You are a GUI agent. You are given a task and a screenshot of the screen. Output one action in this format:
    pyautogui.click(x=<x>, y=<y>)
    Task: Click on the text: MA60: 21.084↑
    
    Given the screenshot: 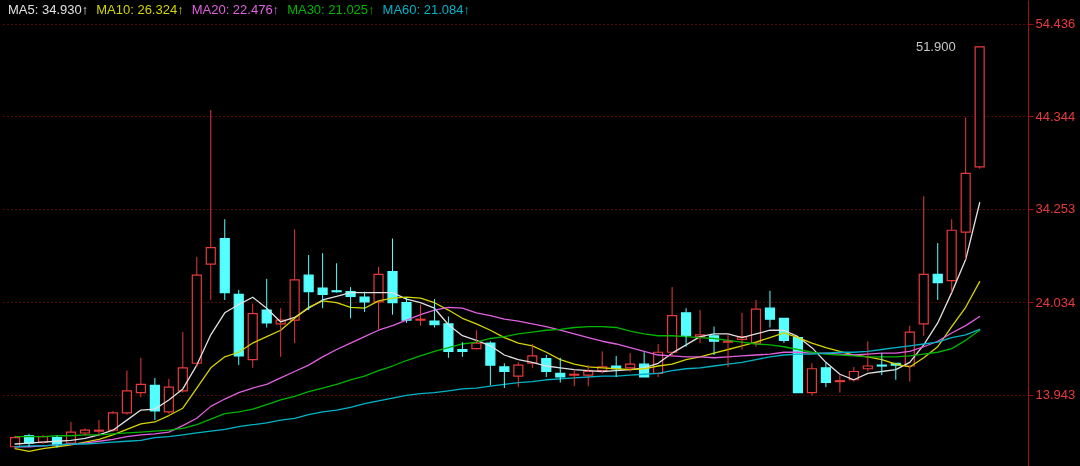 What is the action you would take?
    pyautogui.click(x=426, y=9)
    